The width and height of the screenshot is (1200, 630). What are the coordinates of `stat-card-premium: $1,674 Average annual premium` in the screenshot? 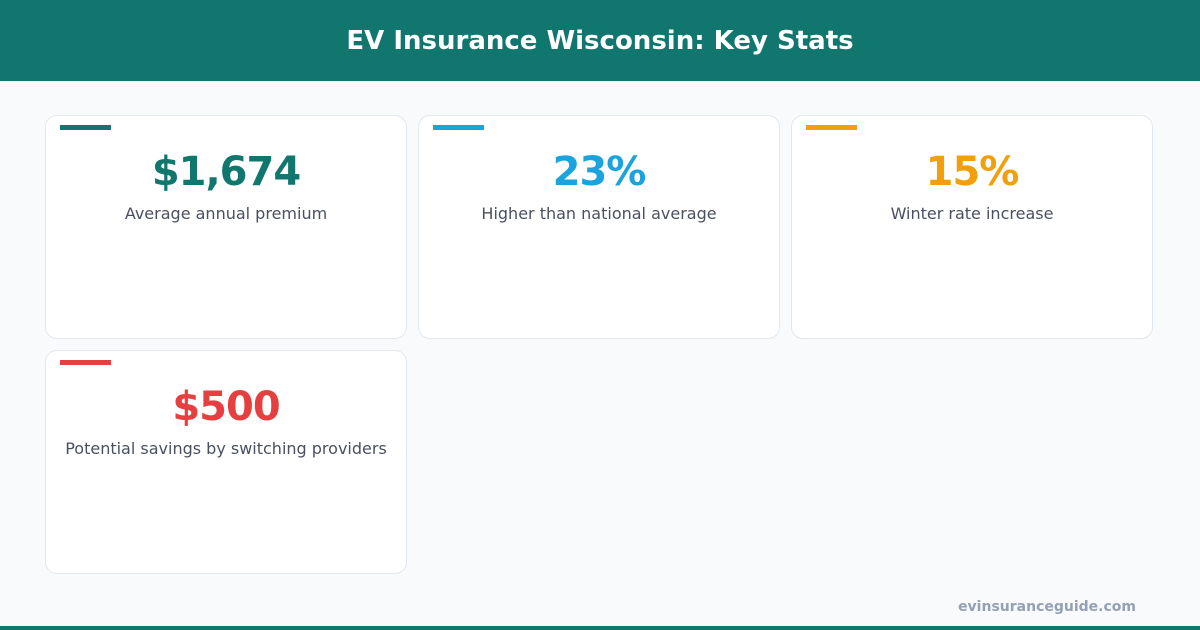 It's located at (226, 227).